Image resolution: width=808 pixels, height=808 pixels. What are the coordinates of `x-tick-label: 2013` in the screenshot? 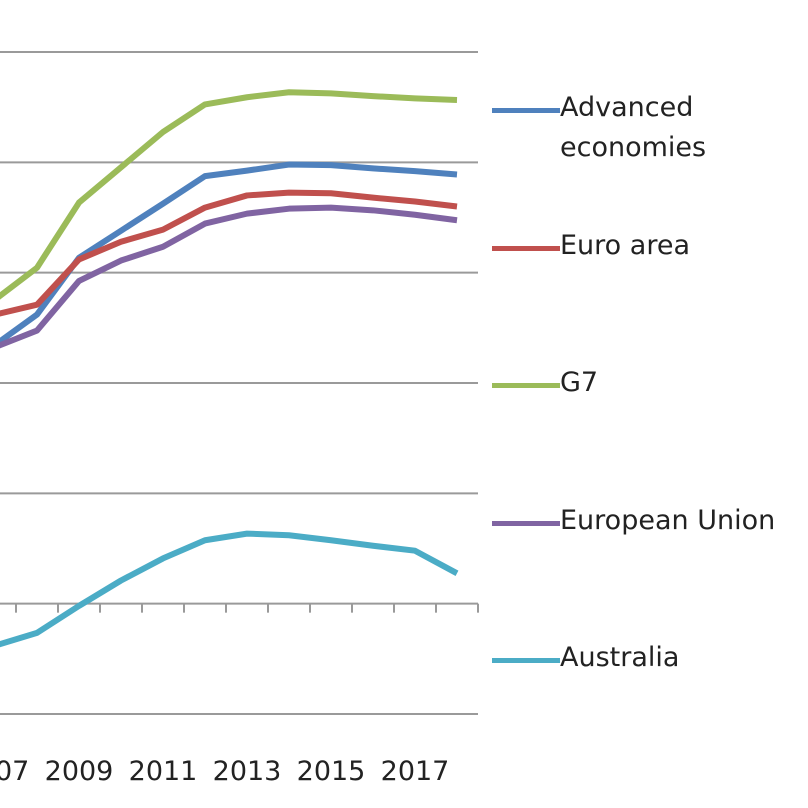 It's located at (247, 771).